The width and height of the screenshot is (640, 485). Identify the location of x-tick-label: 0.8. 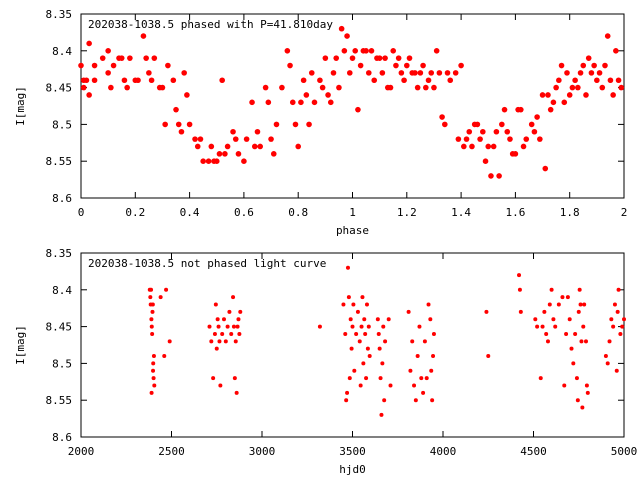
(298, 212).